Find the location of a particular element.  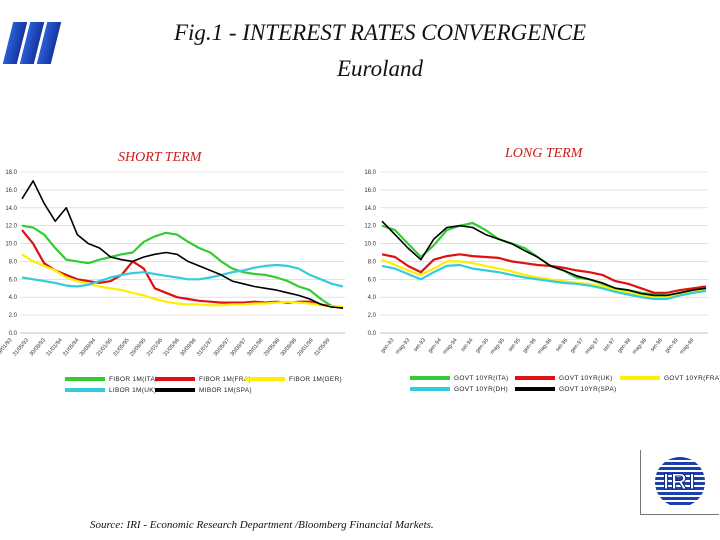

series-line-fibor-1m-fra- is located at coordinates (182, 269).